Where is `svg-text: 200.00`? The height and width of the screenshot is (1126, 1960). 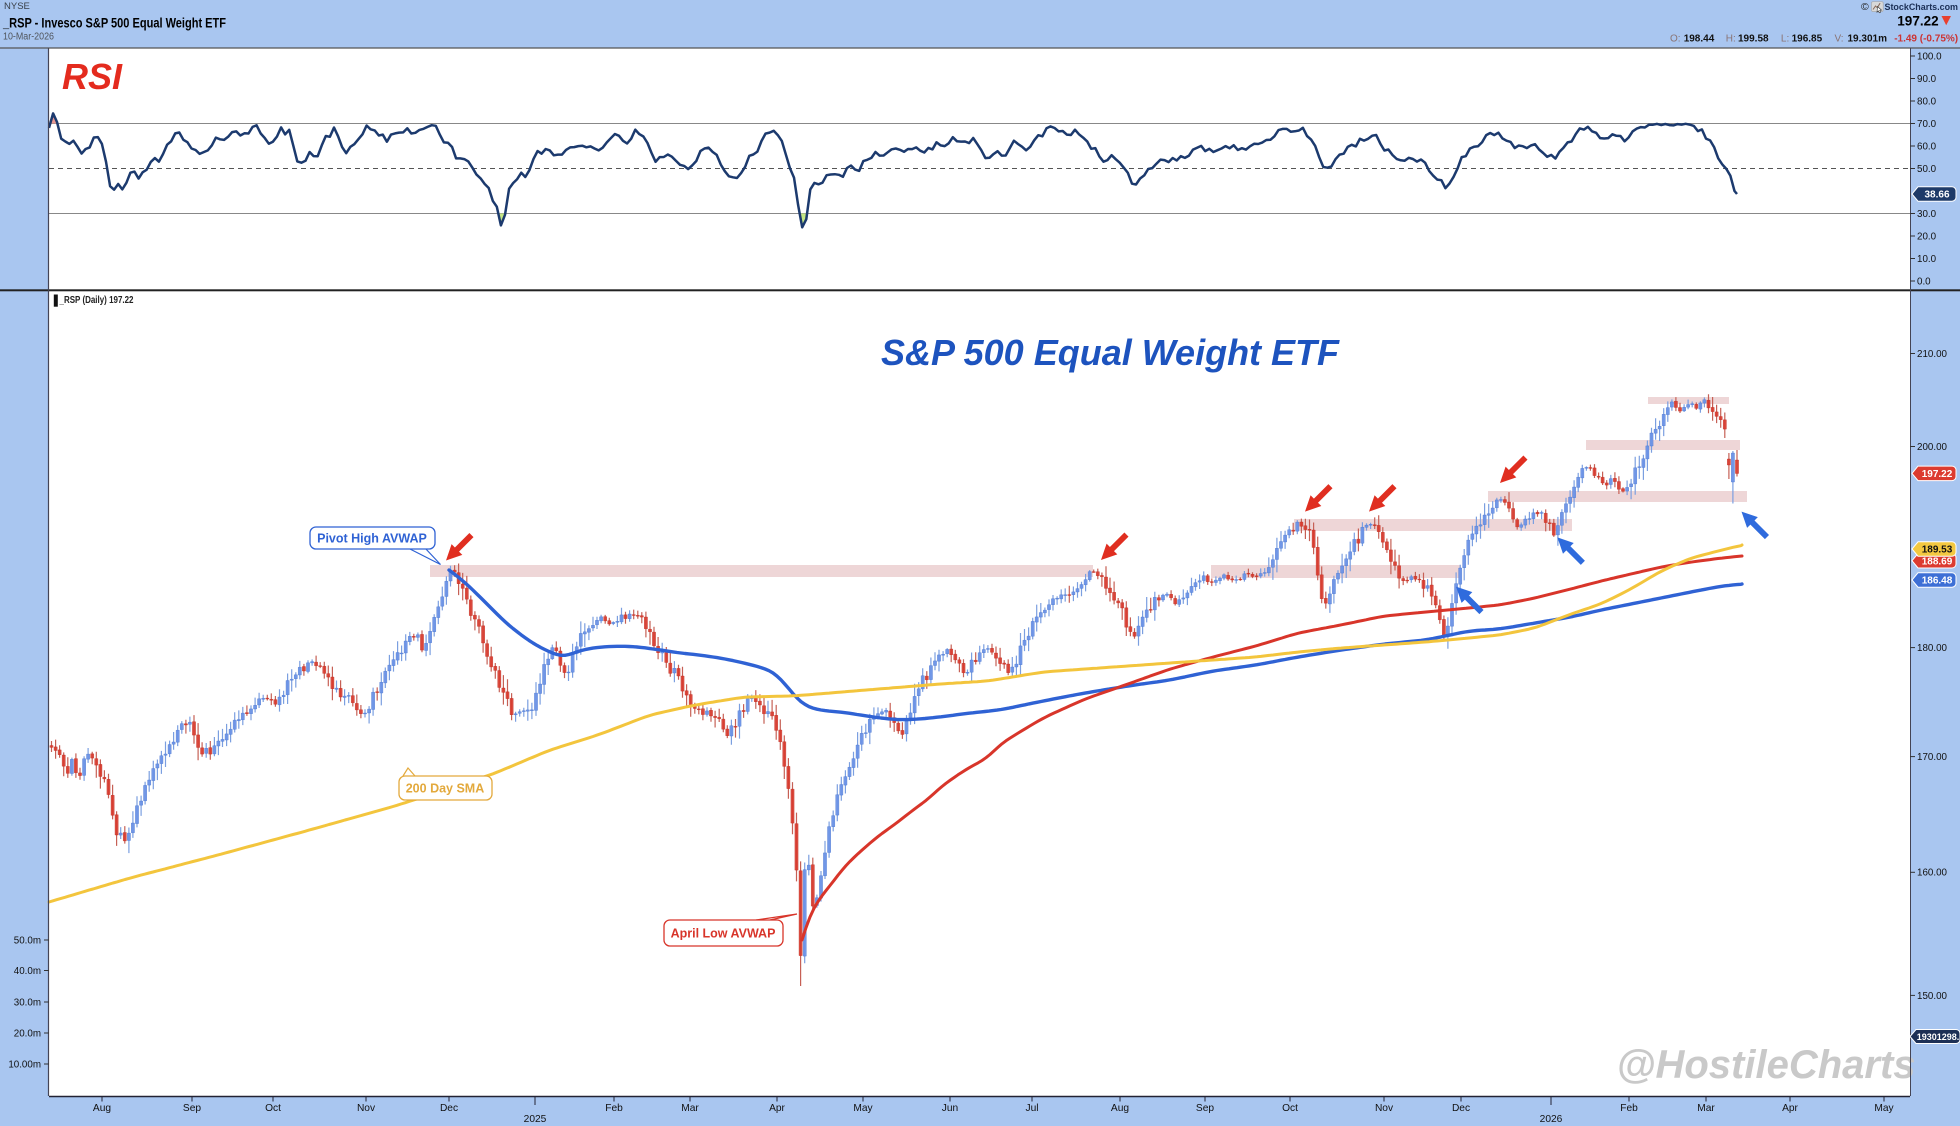 svg-text: 200.00 is located at coordinates (1932, 447).